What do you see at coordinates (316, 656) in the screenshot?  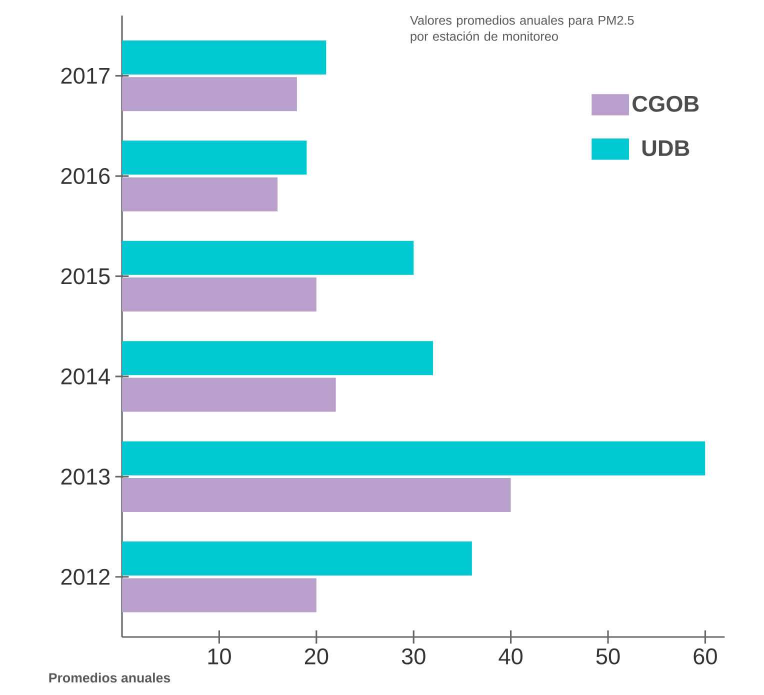 I see `x-tick-label: 20` at bounding box center [316, 656].